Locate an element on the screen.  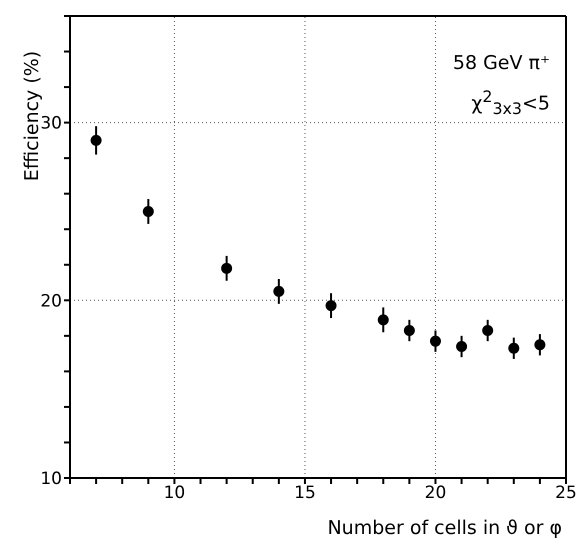
y-axis-title: Efficiency (%) is located at coordinates (32, 116).